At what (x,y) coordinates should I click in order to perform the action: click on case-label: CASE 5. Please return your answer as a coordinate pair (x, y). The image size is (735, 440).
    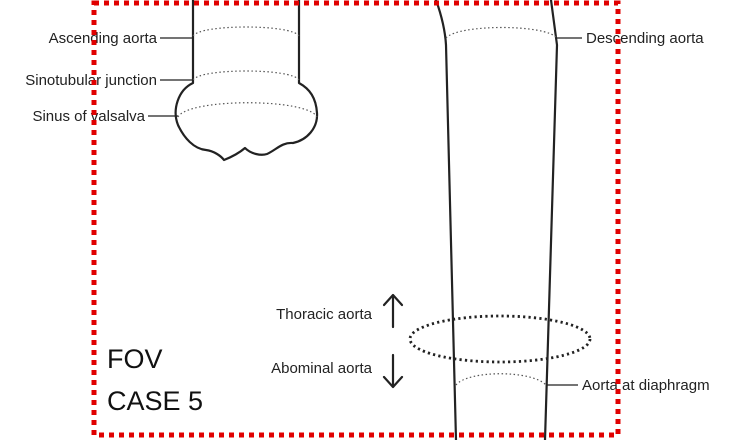
    Looking at the image, I should click on (155, 401).